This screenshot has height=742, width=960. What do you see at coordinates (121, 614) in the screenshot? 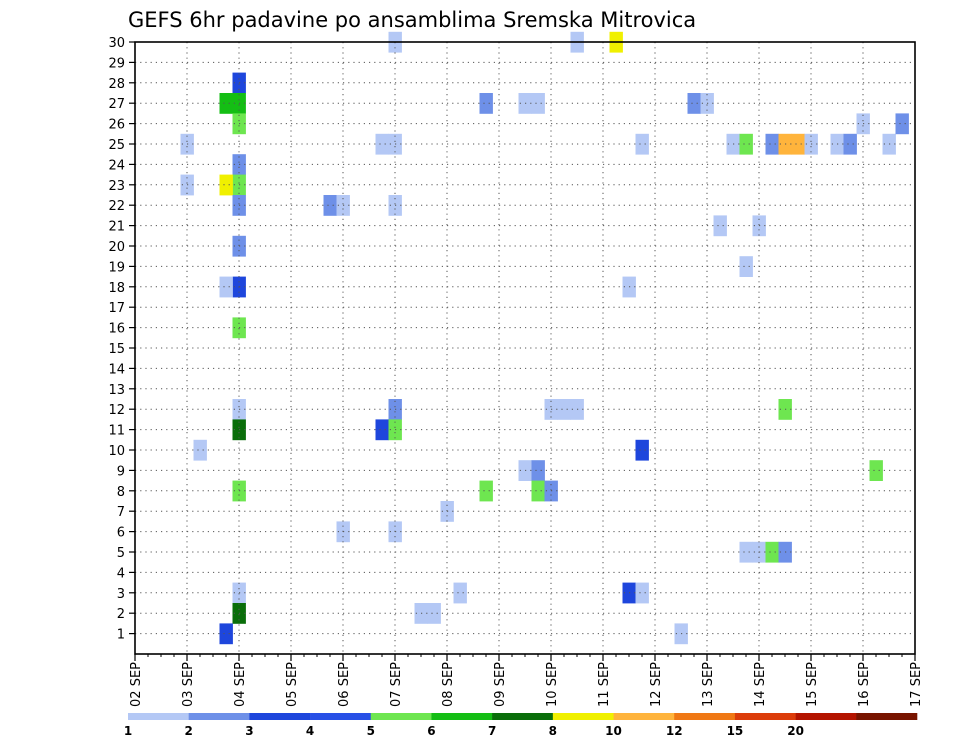
I see `y-tick-label: 2` at bounding box center [121, 614].